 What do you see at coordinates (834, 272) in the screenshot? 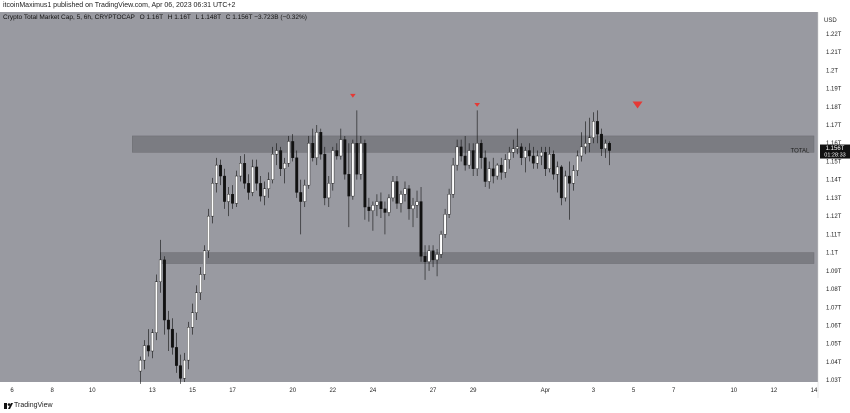
I see `y-tick-label: 1.09T` at bounding box center [834, 272].